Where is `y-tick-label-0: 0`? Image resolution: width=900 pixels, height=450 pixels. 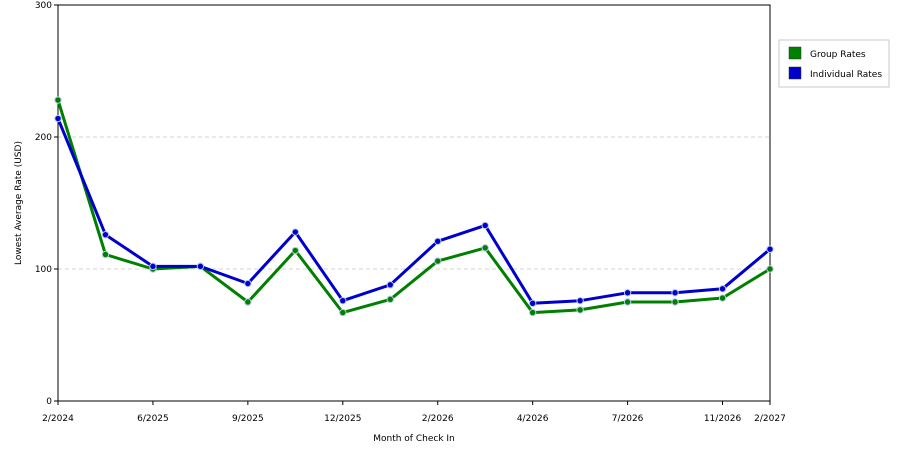 y-tick-label-0: 0 is located at coordinates (49, 402).